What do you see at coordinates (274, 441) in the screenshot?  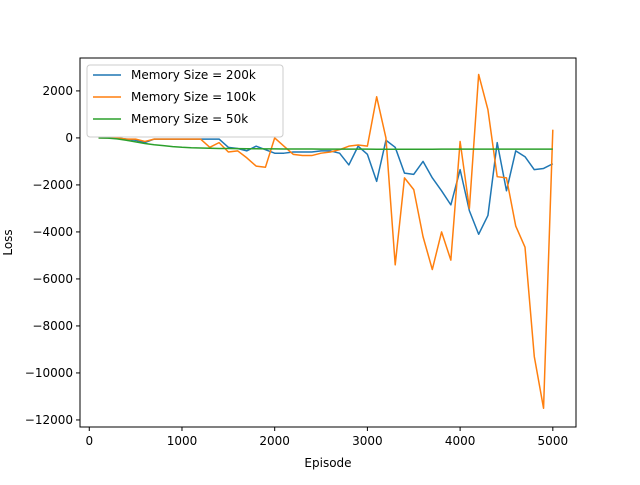 I see `x-tick-label: 2000` at bounding box center [274, 441].